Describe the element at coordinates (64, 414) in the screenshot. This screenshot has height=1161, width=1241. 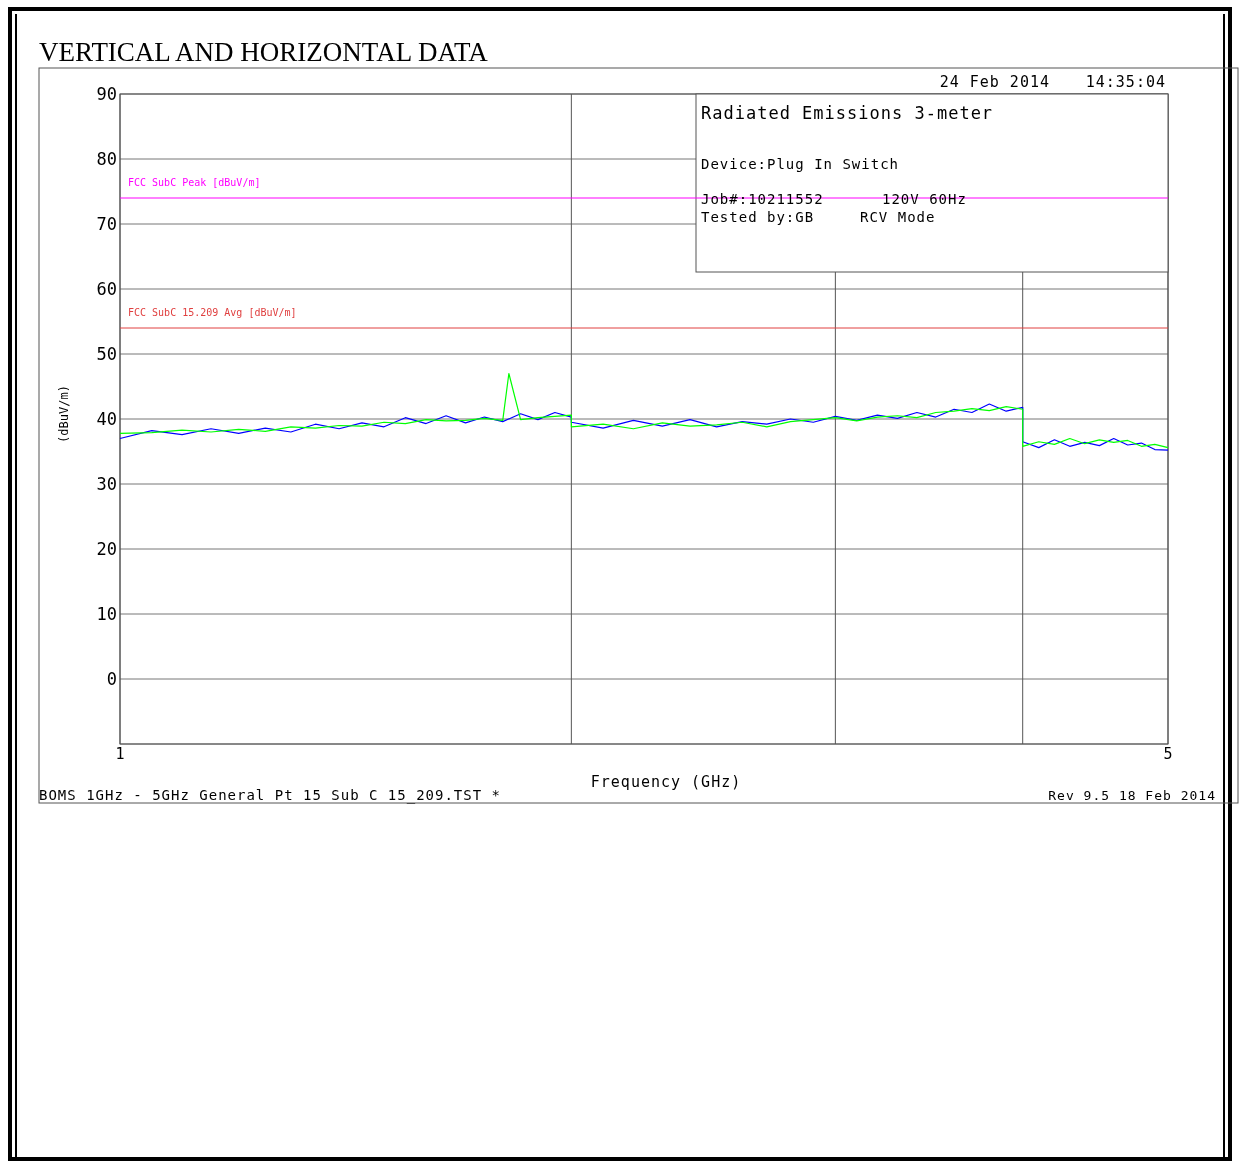
I see `y-axis-title: (dBuV/m)` at that location.